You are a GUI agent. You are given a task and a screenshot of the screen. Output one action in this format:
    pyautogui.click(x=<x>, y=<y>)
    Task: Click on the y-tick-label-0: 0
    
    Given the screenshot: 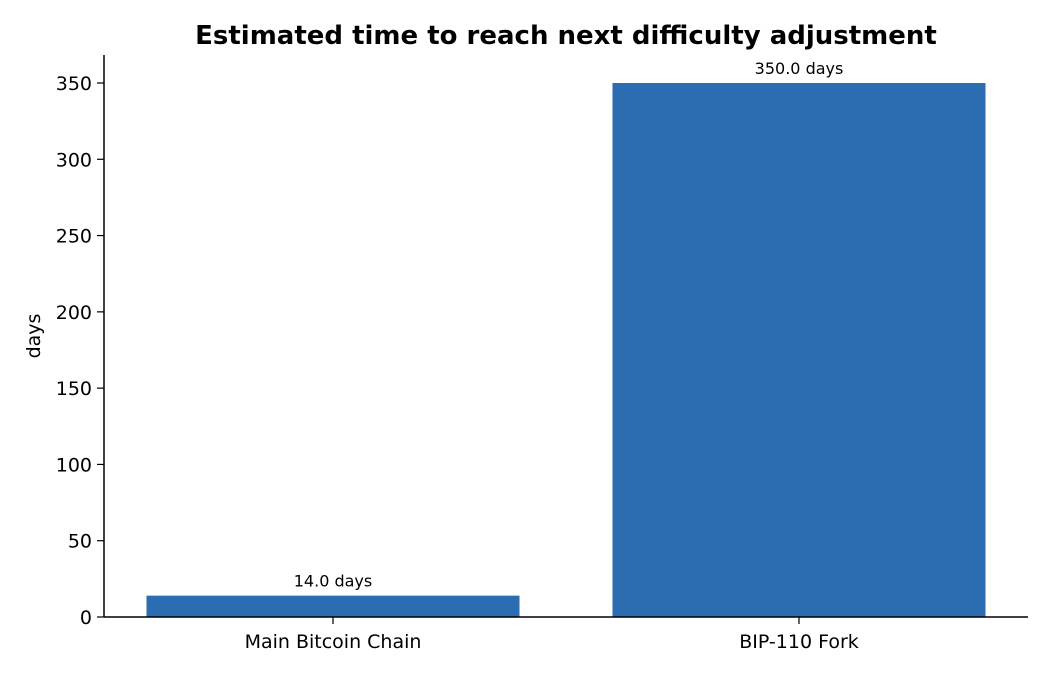 What is the action you would take?
    pyautogui.click(x=86, y=618)
    